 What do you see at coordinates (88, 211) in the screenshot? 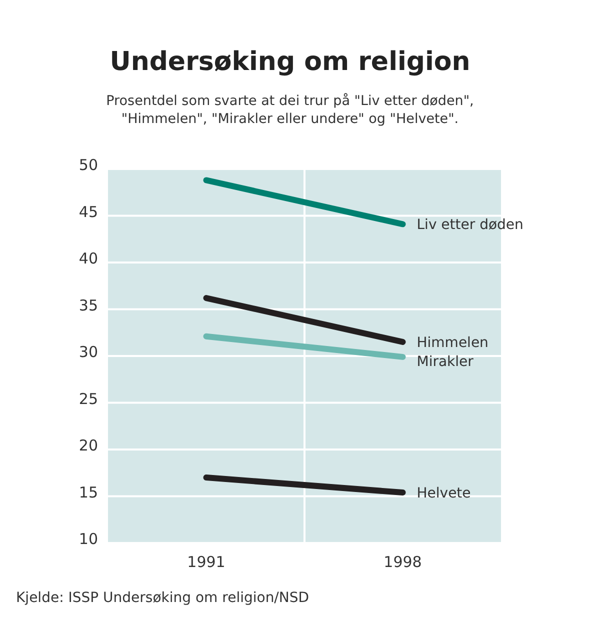
I see `y-tick-label: 45` at bounding box center [88, 211].